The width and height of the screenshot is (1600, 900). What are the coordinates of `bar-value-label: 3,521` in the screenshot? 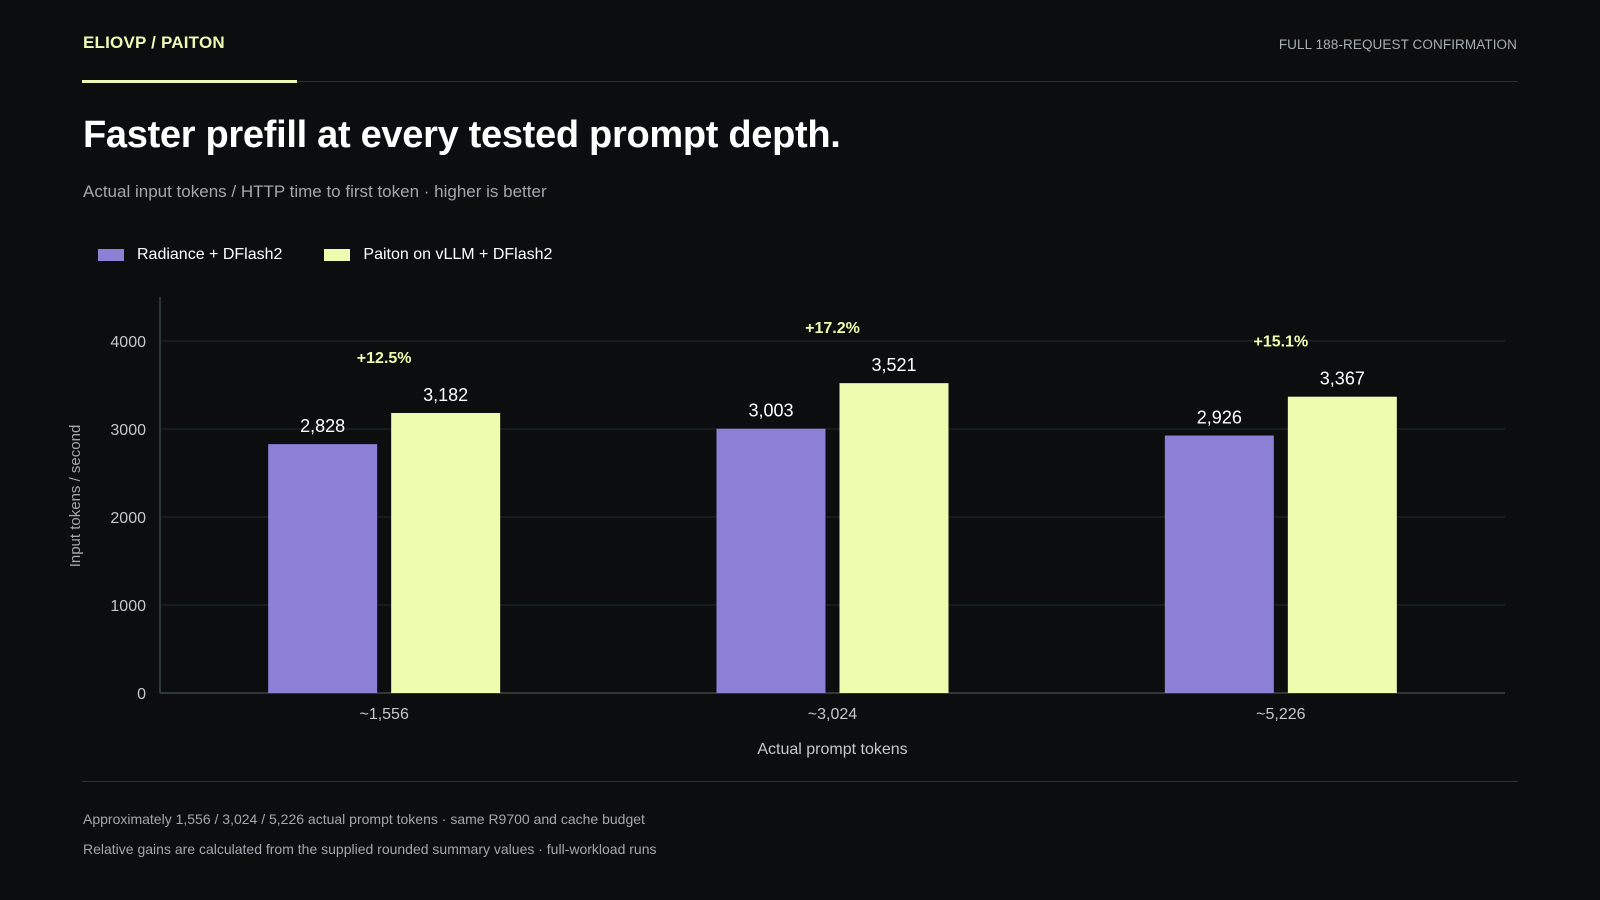 It's located at (893, 365).